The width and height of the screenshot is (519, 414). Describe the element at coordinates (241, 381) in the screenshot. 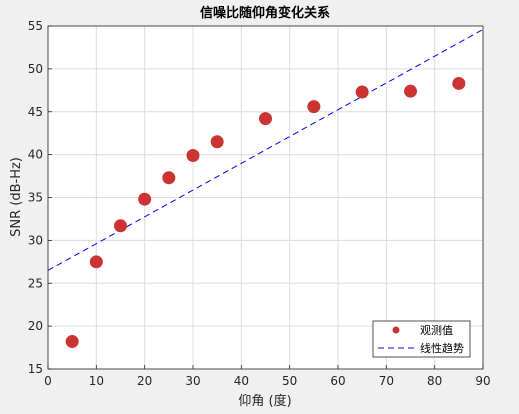

I see `x-tick-label: 40` at that location.